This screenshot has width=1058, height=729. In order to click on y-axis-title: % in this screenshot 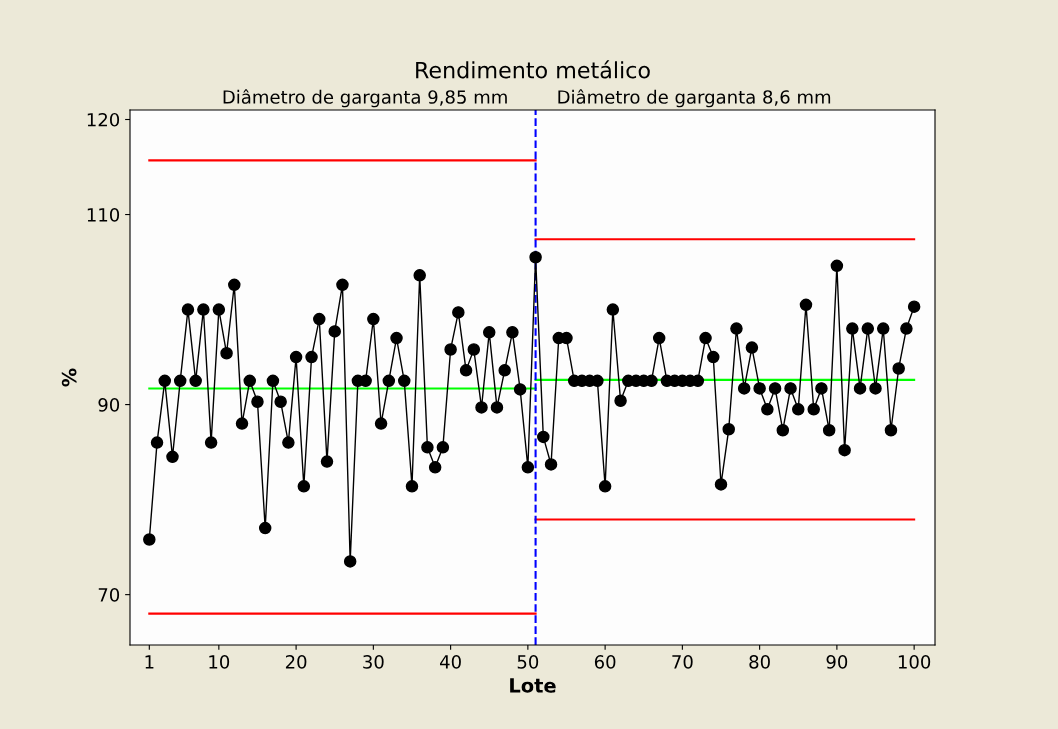, I will do `click(69, 377)`.